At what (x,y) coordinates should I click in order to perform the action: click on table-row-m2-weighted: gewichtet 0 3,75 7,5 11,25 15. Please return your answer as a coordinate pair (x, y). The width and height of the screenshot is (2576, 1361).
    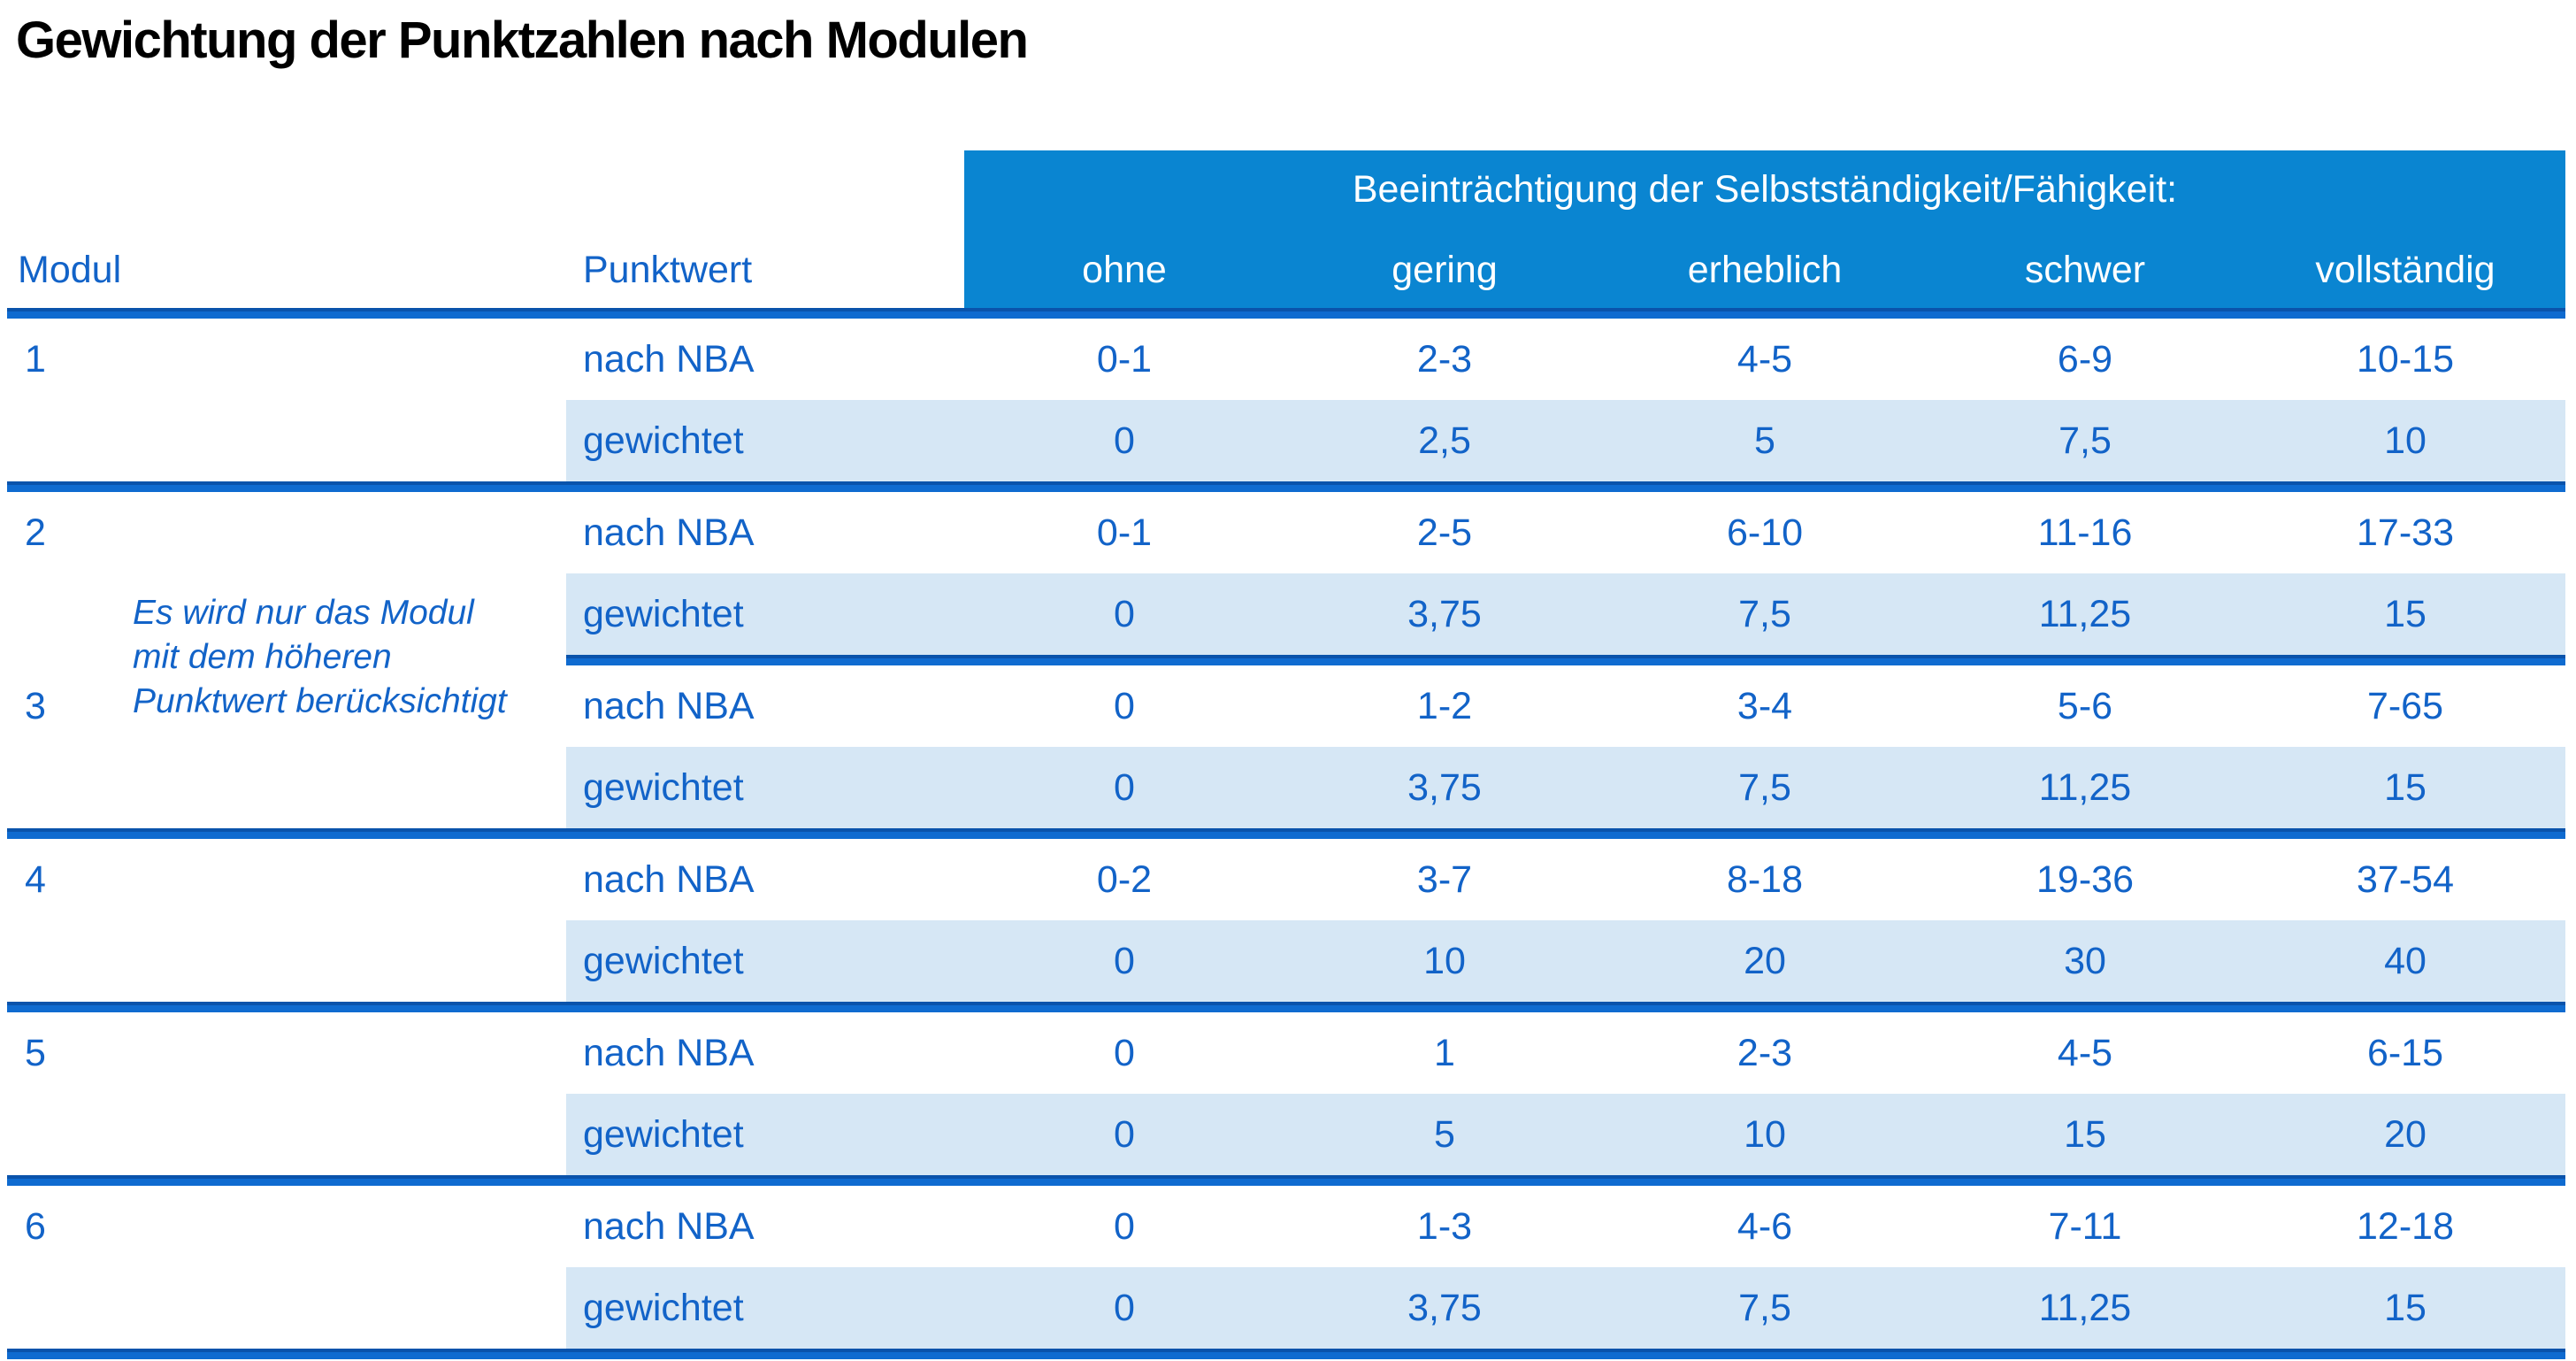
    Looking at the image, I should click on (1286, 614).